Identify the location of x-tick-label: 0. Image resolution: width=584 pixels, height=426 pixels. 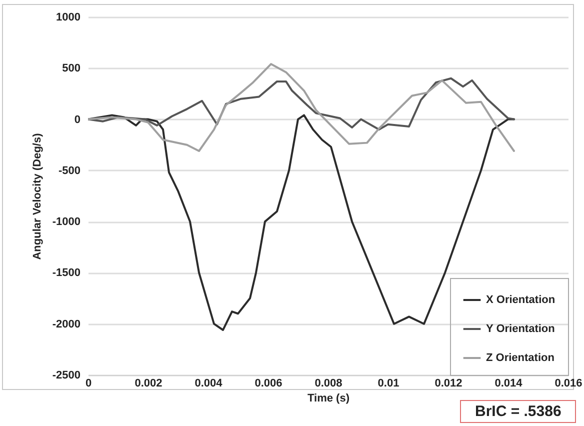
(88, 384).